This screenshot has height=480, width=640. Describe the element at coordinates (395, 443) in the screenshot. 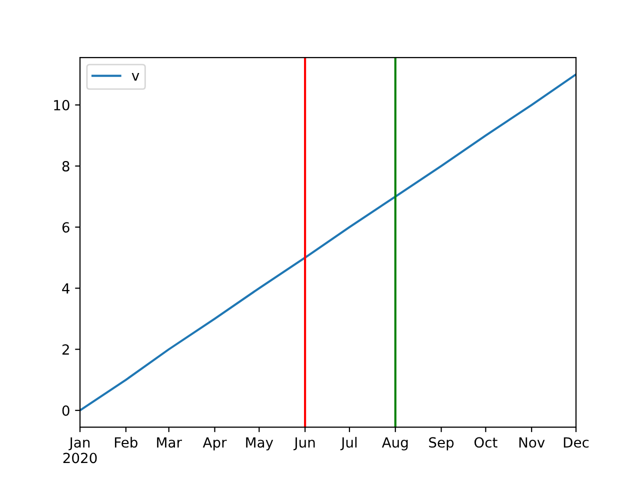

I see `x-tick-label: Aug` at that location.